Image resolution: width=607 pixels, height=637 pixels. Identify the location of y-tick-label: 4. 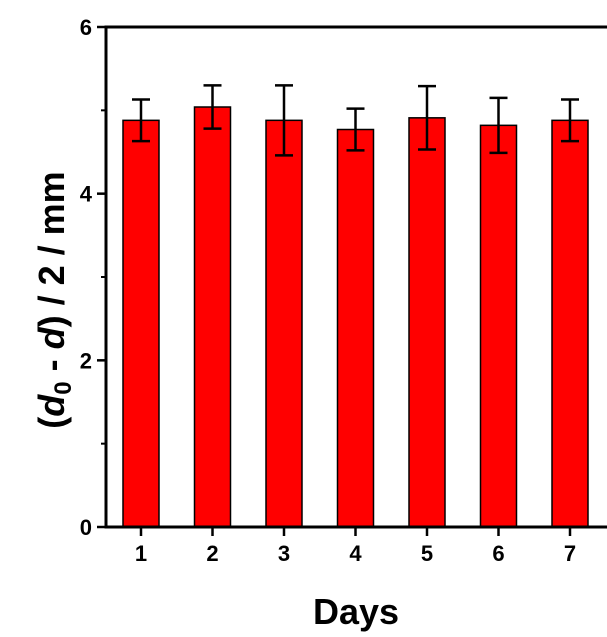
(86, 194).